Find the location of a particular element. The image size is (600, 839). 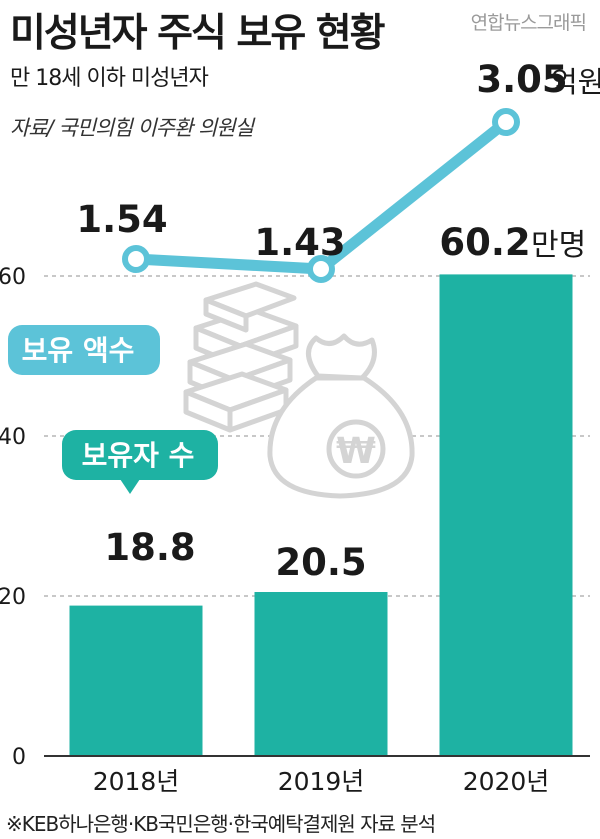

won-money-bag-icon: ₩ is located at coordinates (341, 416).